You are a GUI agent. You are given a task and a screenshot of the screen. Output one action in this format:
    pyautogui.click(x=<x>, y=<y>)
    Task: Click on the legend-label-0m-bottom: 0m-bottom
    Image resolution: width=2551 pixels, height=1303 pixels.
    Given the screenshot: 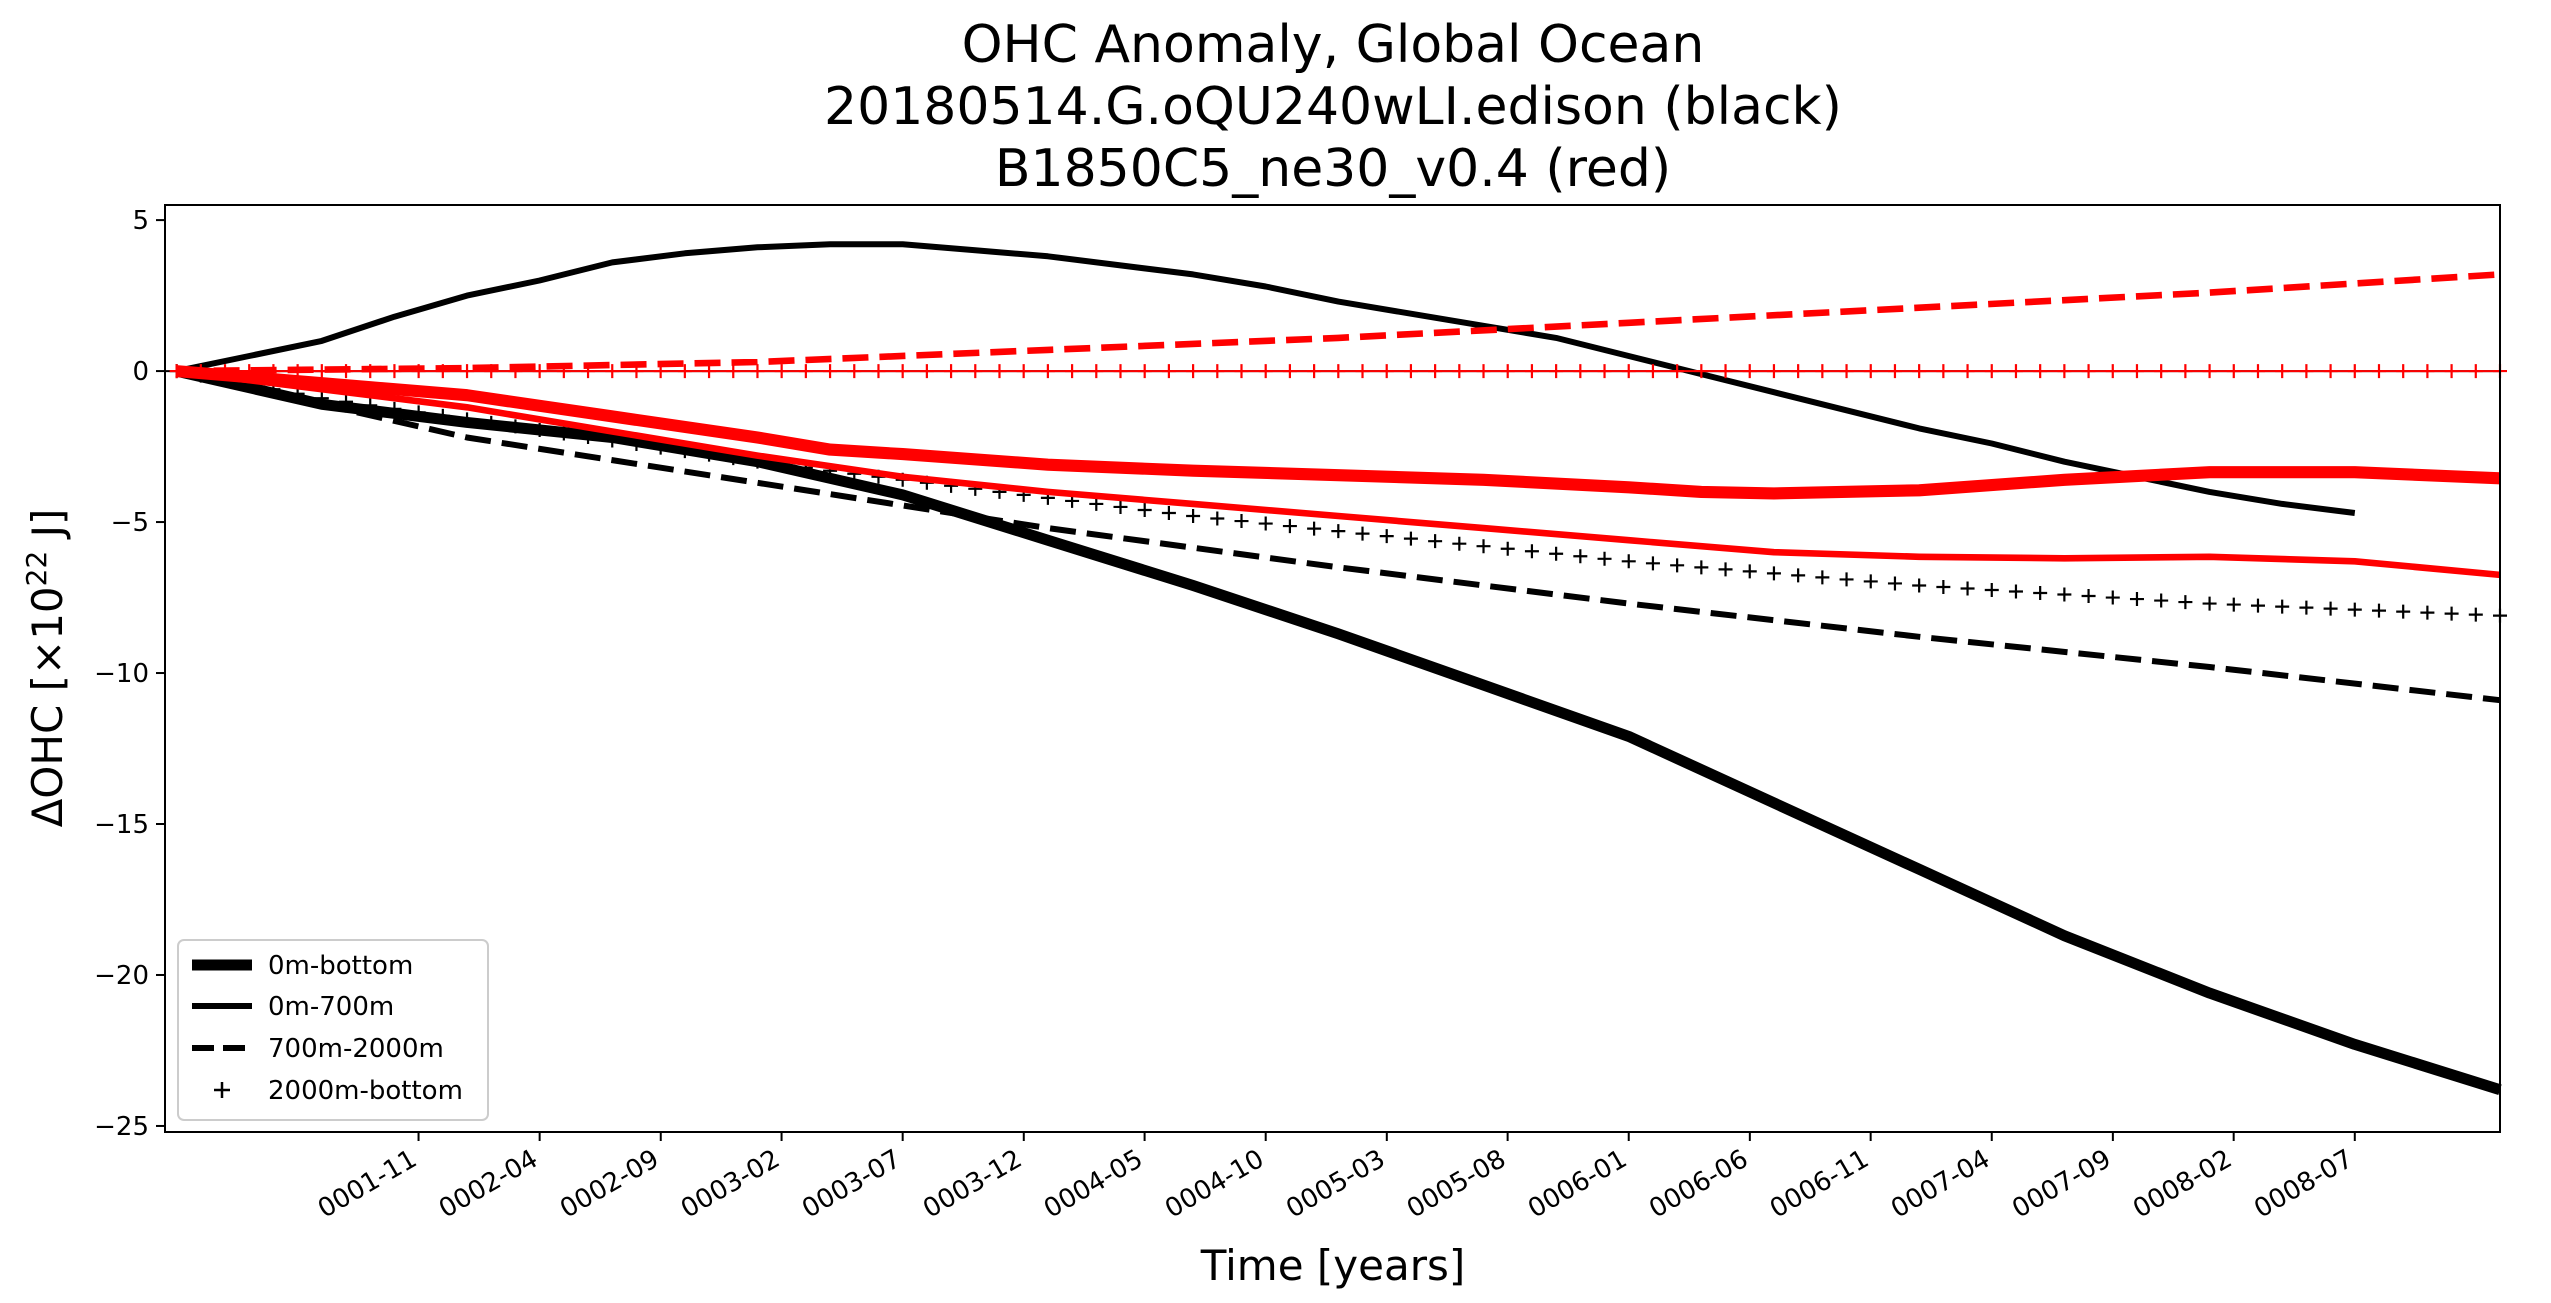 What is the action you would take?
    pyautogui.click(x=340, y=966)
    